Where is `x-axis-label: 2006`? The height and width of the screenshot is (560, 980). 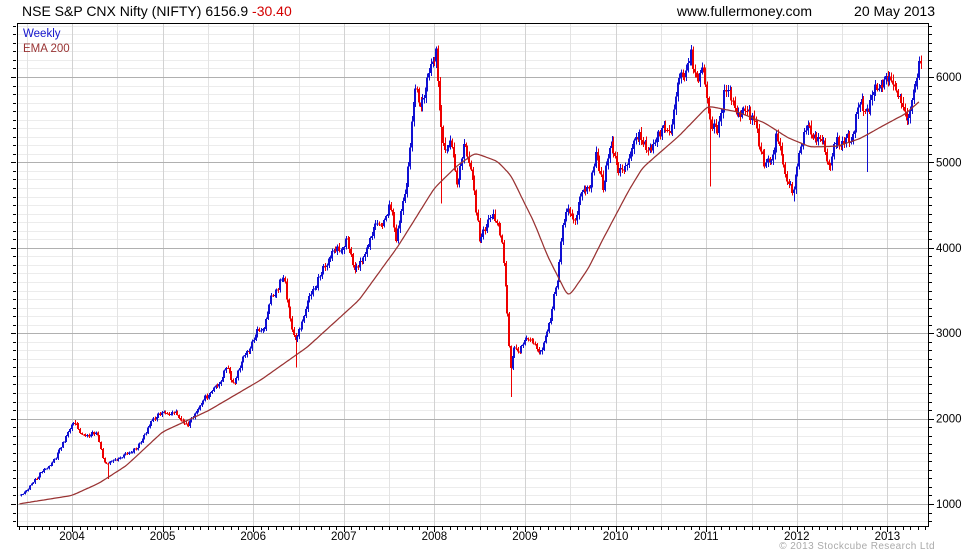
x-axis-label: 2006 is located at coordinates (253, 537).